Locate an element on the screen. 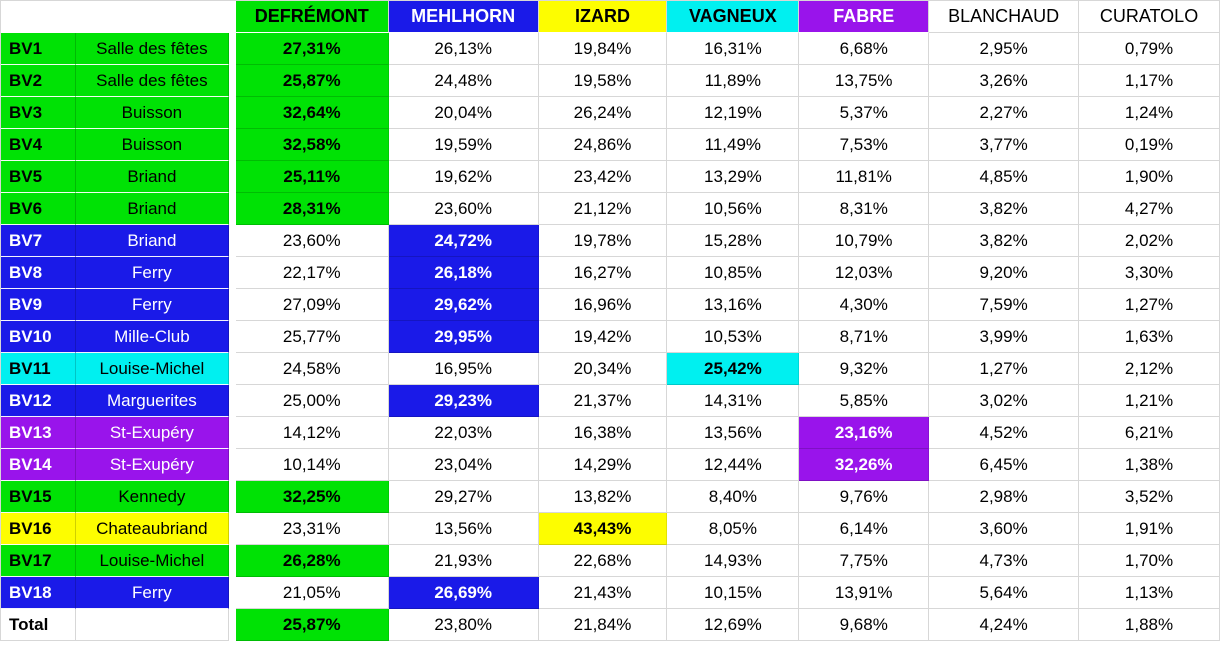 The width and height of the screenshot is (1220, 645). value-cell: 5,85% is located at coordinates (864, 401).